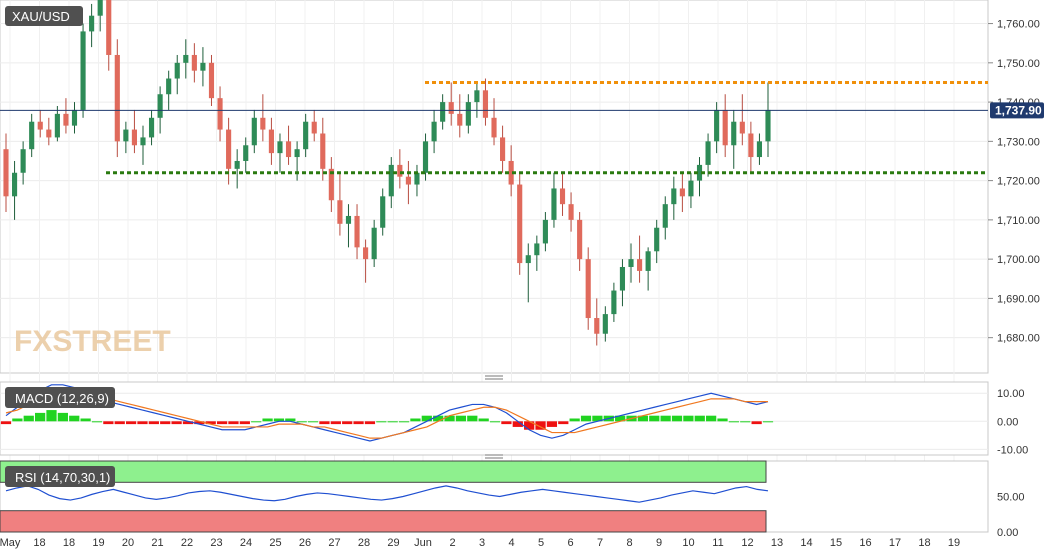 Image resolution: width=1060 pixels, height=560 pixels. Describe the element at coordinates (41, 16) in the screenshot. I see `symbol-label: XAU/USD` at that location.